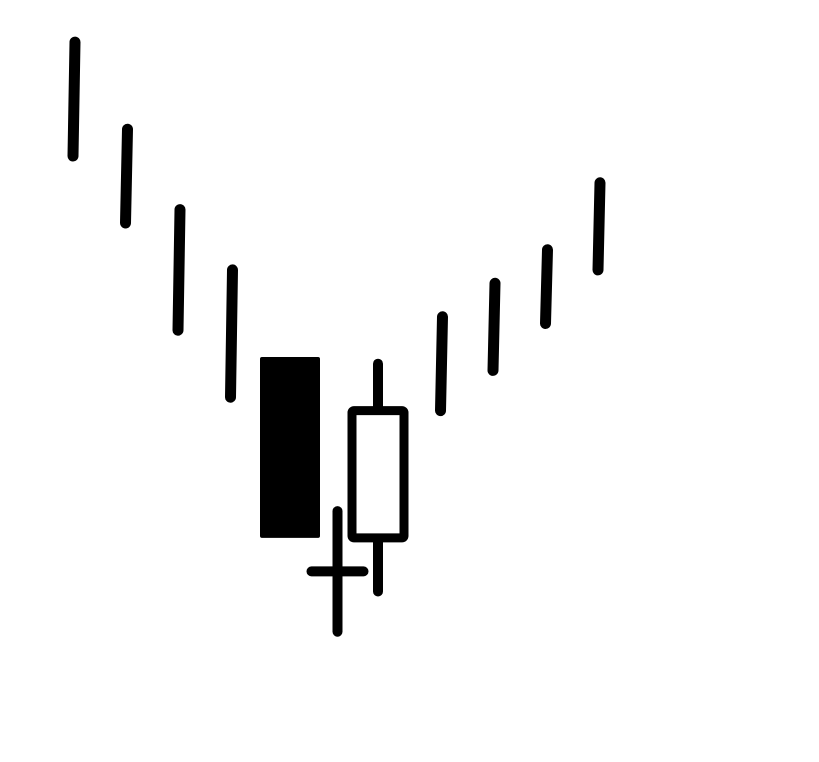  What do you see at coordinates (126, 176) in the screenshot?
I see `candle-2-line` at bounding box center [126, 176].